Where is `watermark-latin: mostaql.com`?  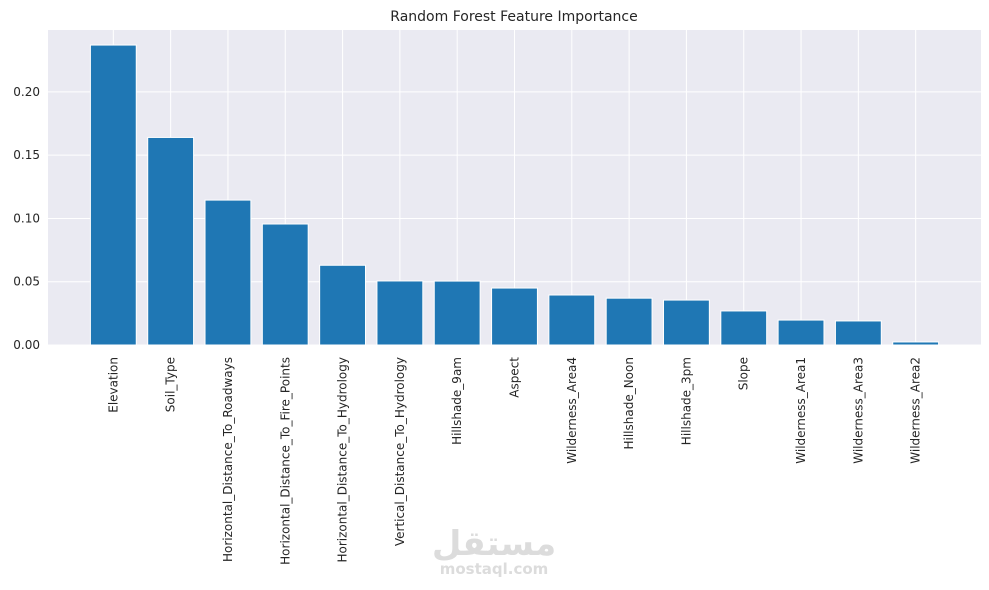 watermark-latin: mostaql.com is located at coordinates (494, 569).